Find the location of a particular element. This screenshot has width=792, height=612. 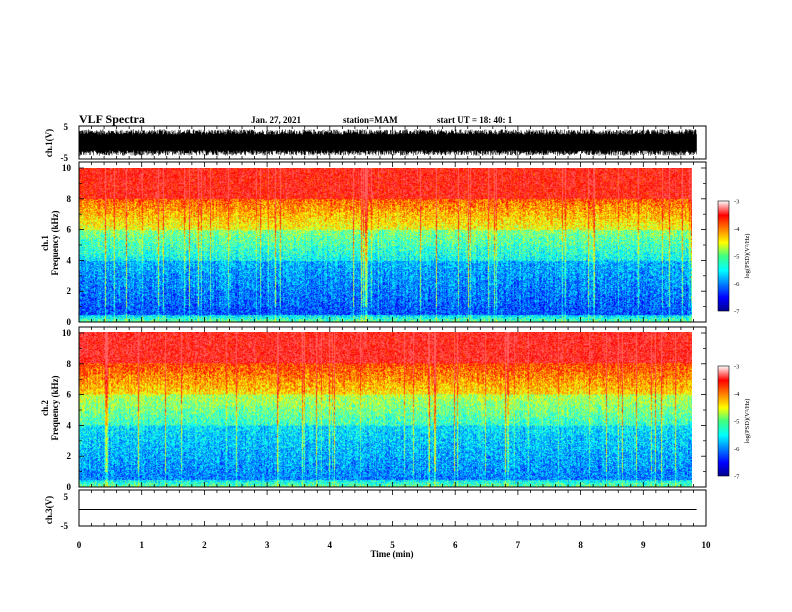

time-tick-label: 9 is located at coordinates (643, 545).